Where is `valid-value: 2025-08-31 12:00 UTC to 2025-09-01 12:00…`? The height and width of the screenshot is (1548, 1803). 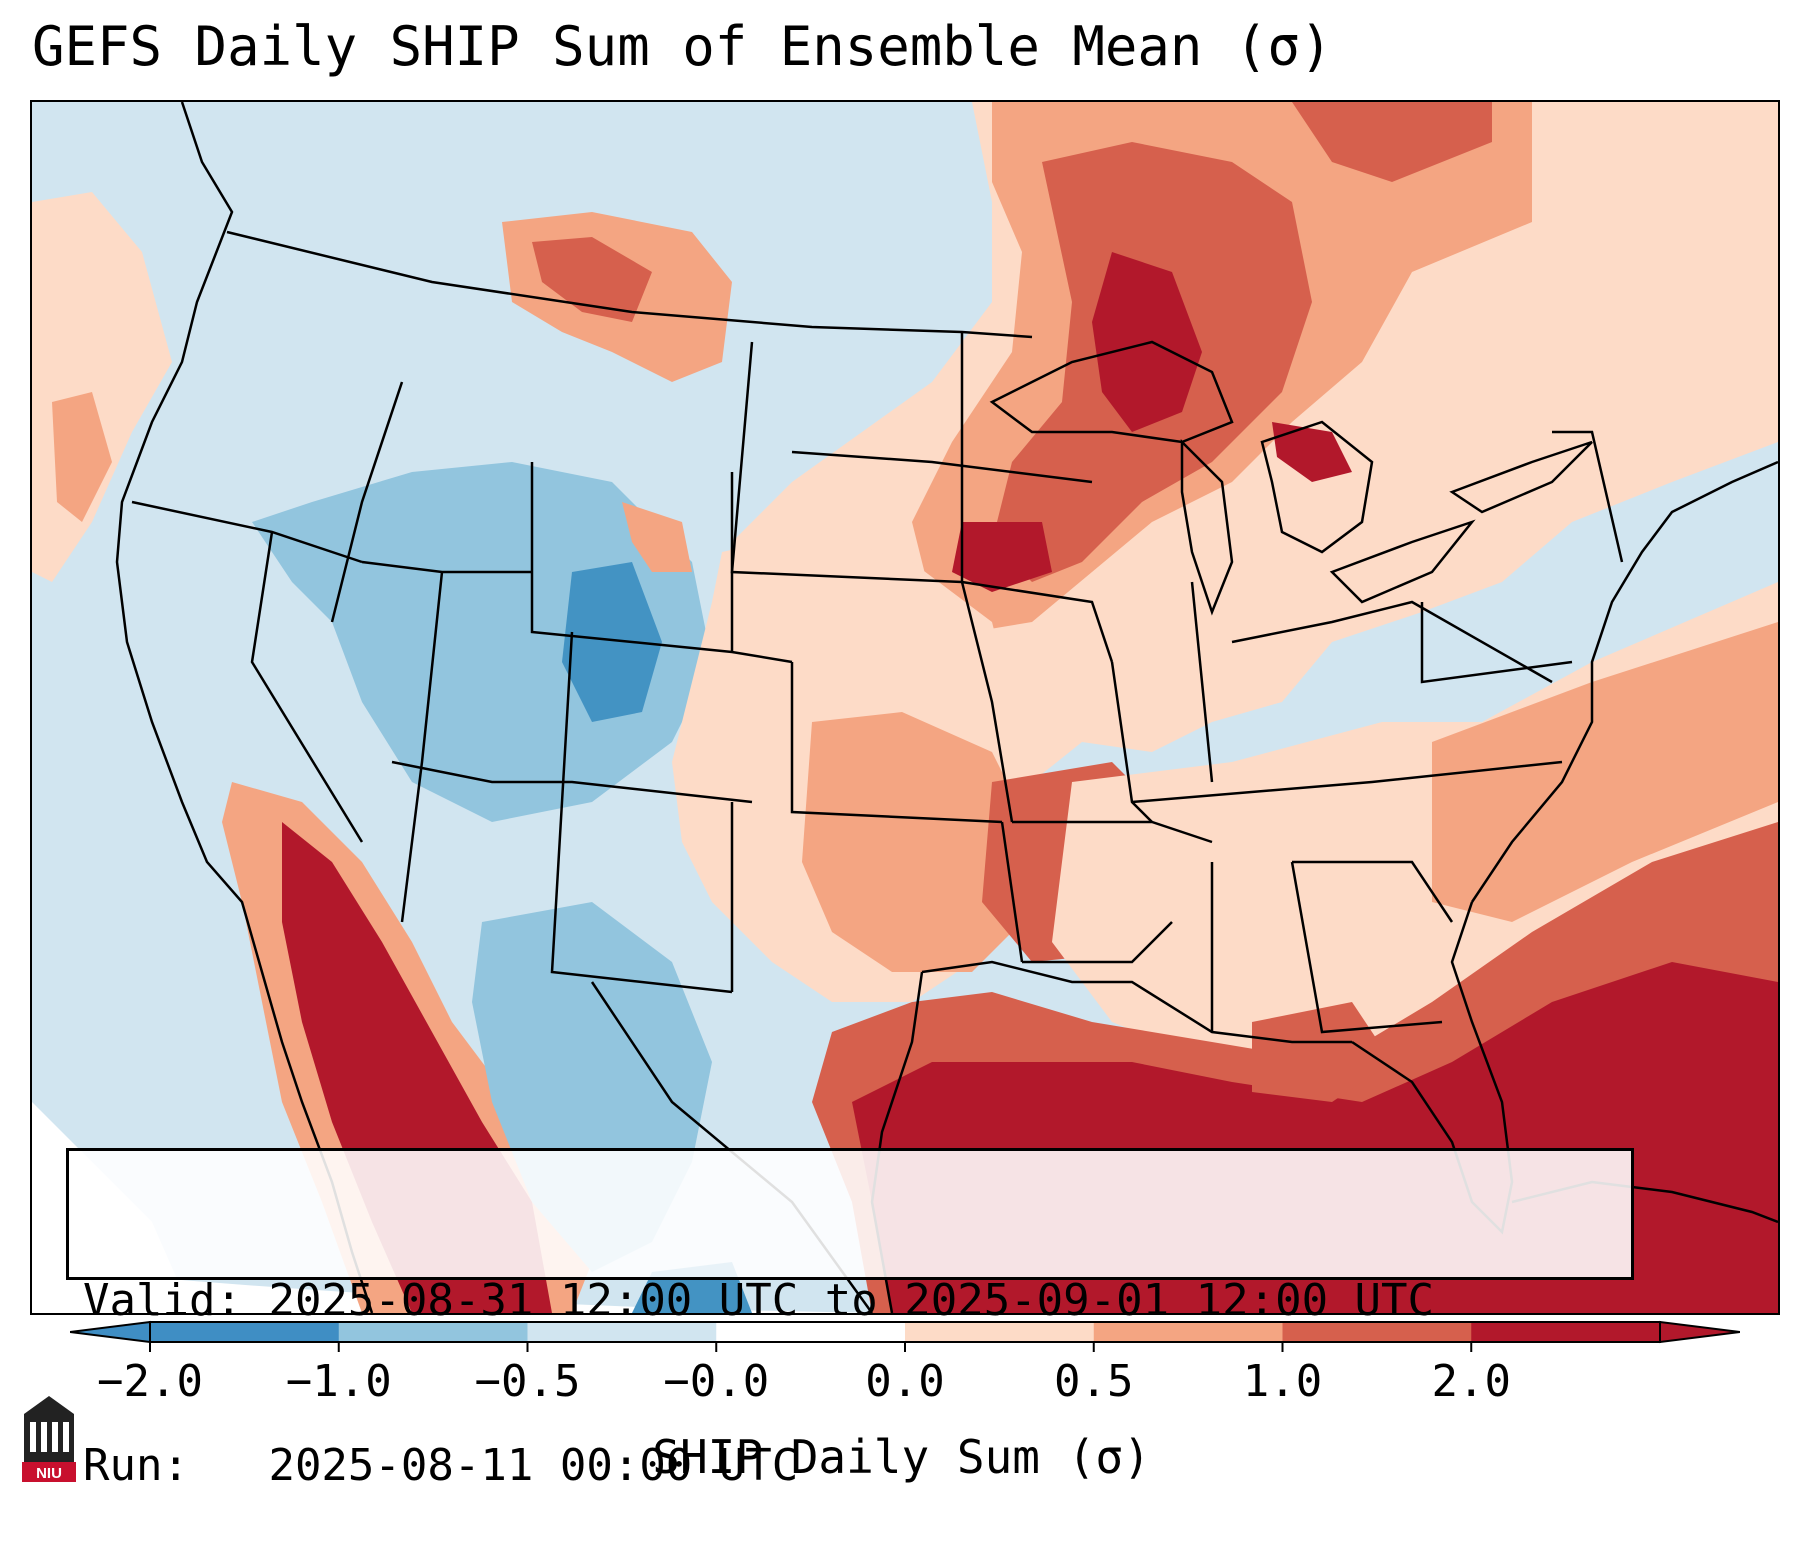
valid-value: 2025-08-31 12:00 UTC to 2025-09-01 12:00… is located at coordinates (851, 1300).